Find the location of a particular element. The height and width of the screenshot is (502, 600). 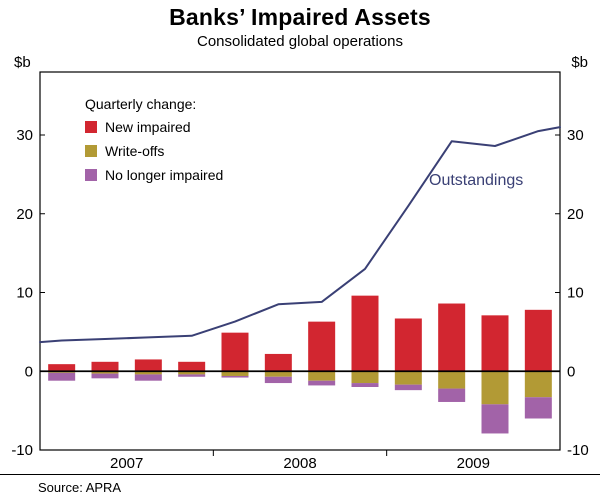

no-longer-impaired-swatch-icon is located at coordinates (91, 175).